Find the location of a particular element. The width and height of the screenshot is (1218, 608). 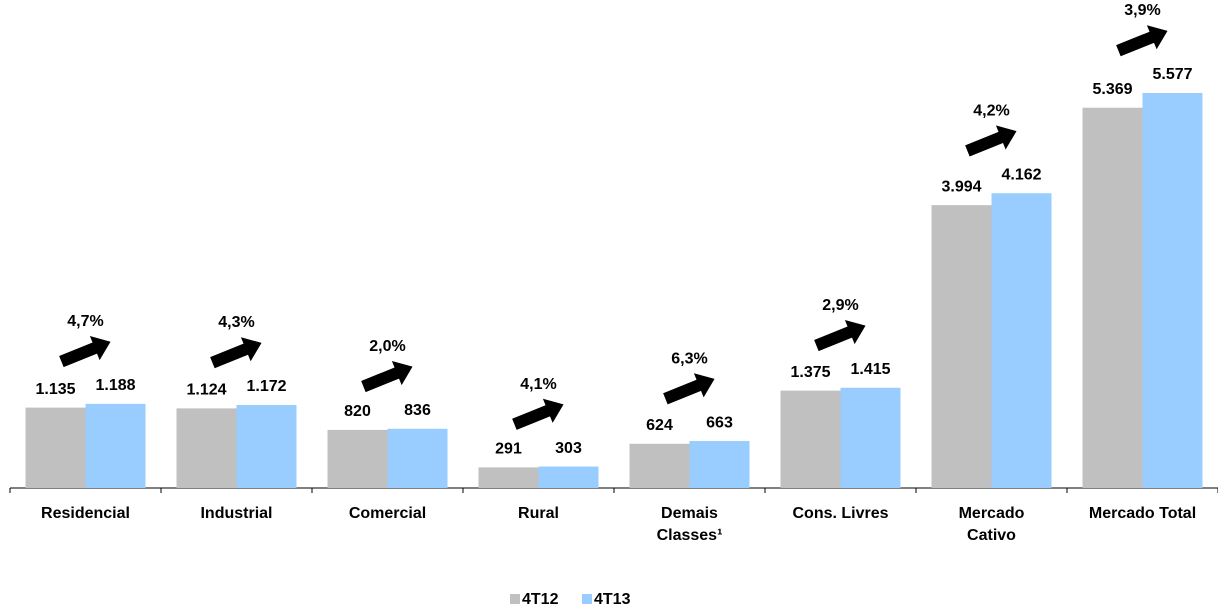

growth-label: 4,7% is located at coordinates (85, 321).